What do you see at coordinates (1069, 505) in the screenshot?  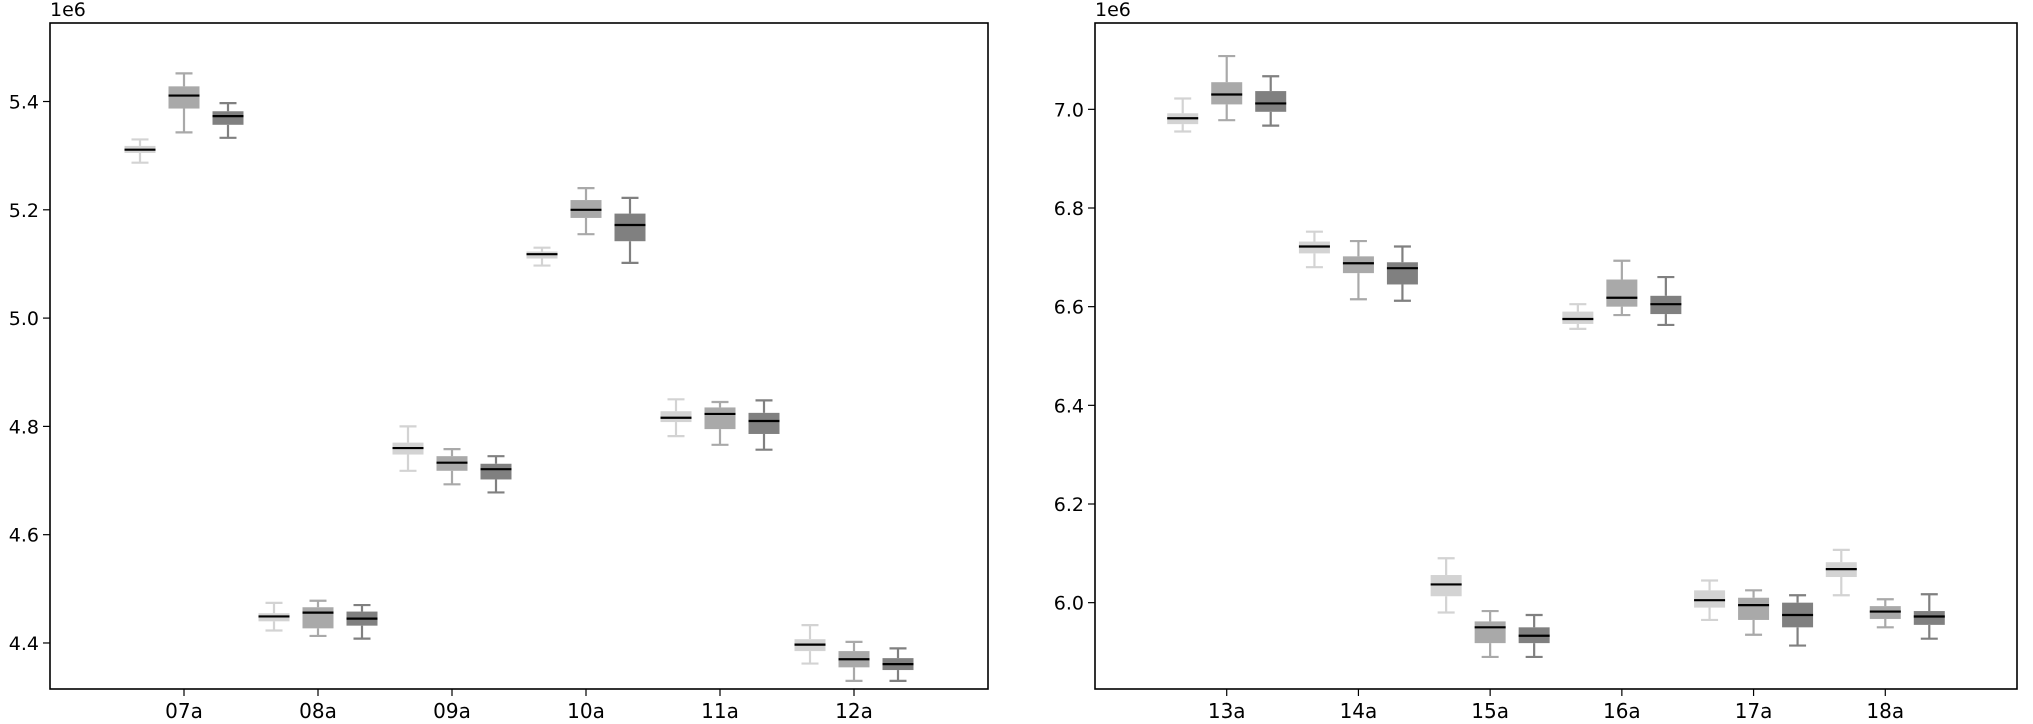 I see `y-tick-label: 6.2` at bounding box center [1069, 505].